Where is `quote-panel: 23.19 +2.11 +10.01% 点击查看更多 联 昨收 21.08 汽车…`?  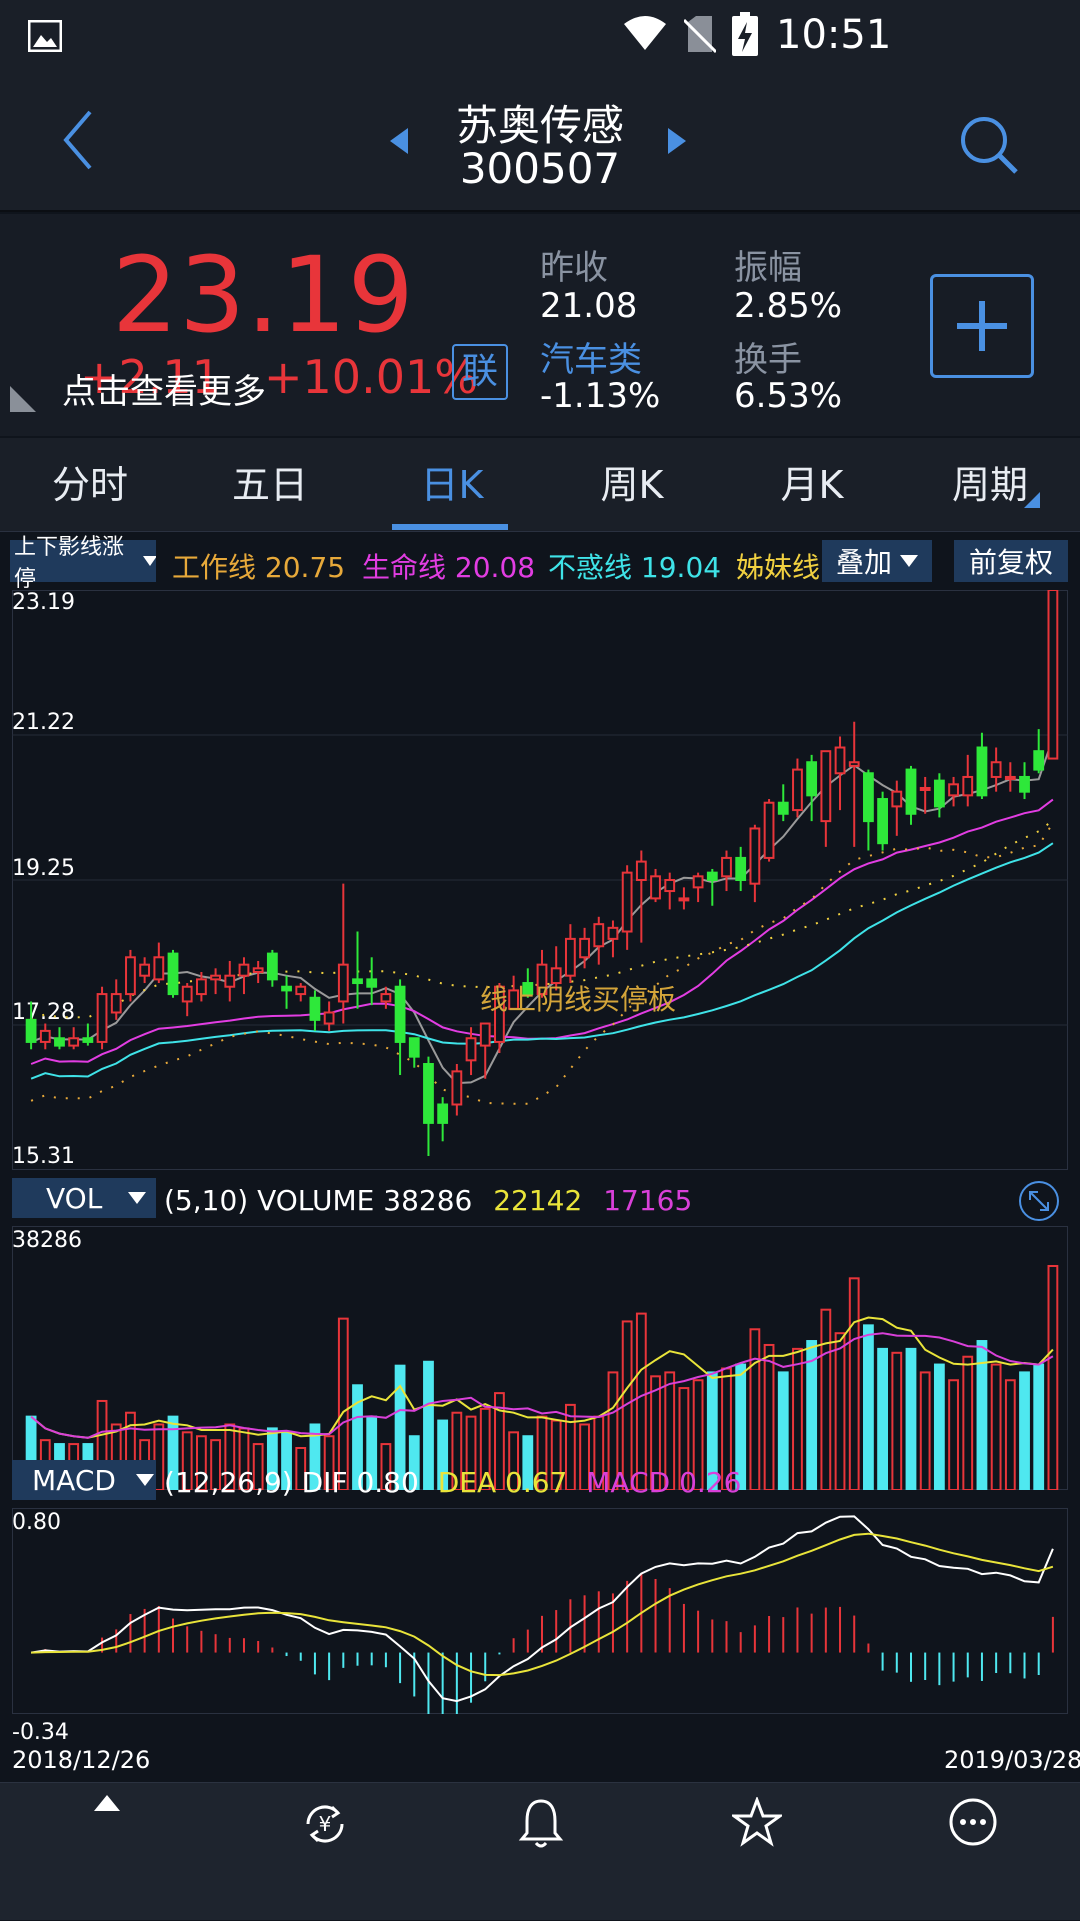
quote-panel: 23.19 +2.11 +10.01% 点击查看更多 联 昨收 21.08 汽车… is located at coordinates (540, 325).